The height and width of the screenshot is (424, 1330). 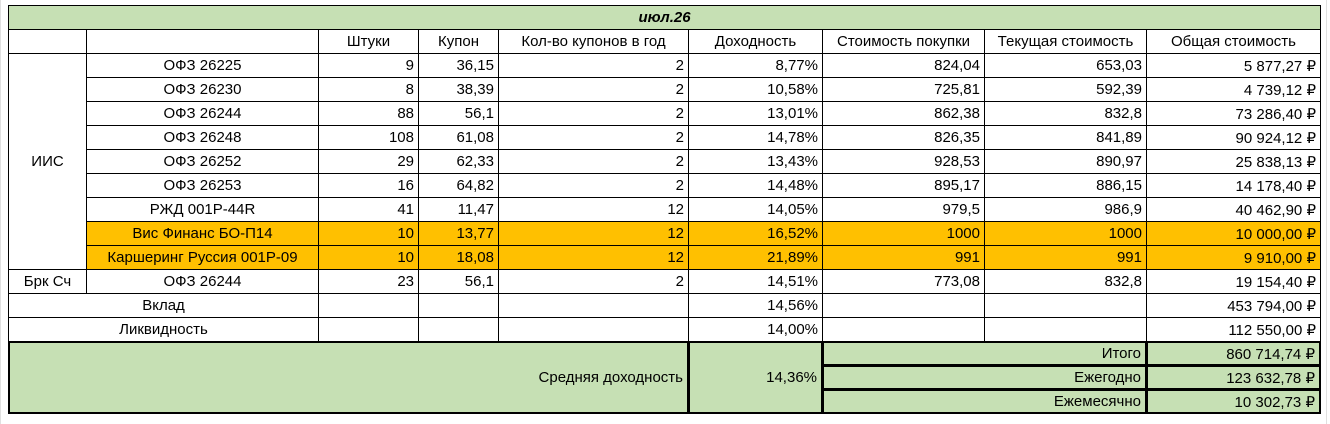 I want to click on value-cell: 25 838,13 ₽, so click(x=1233, y=161).